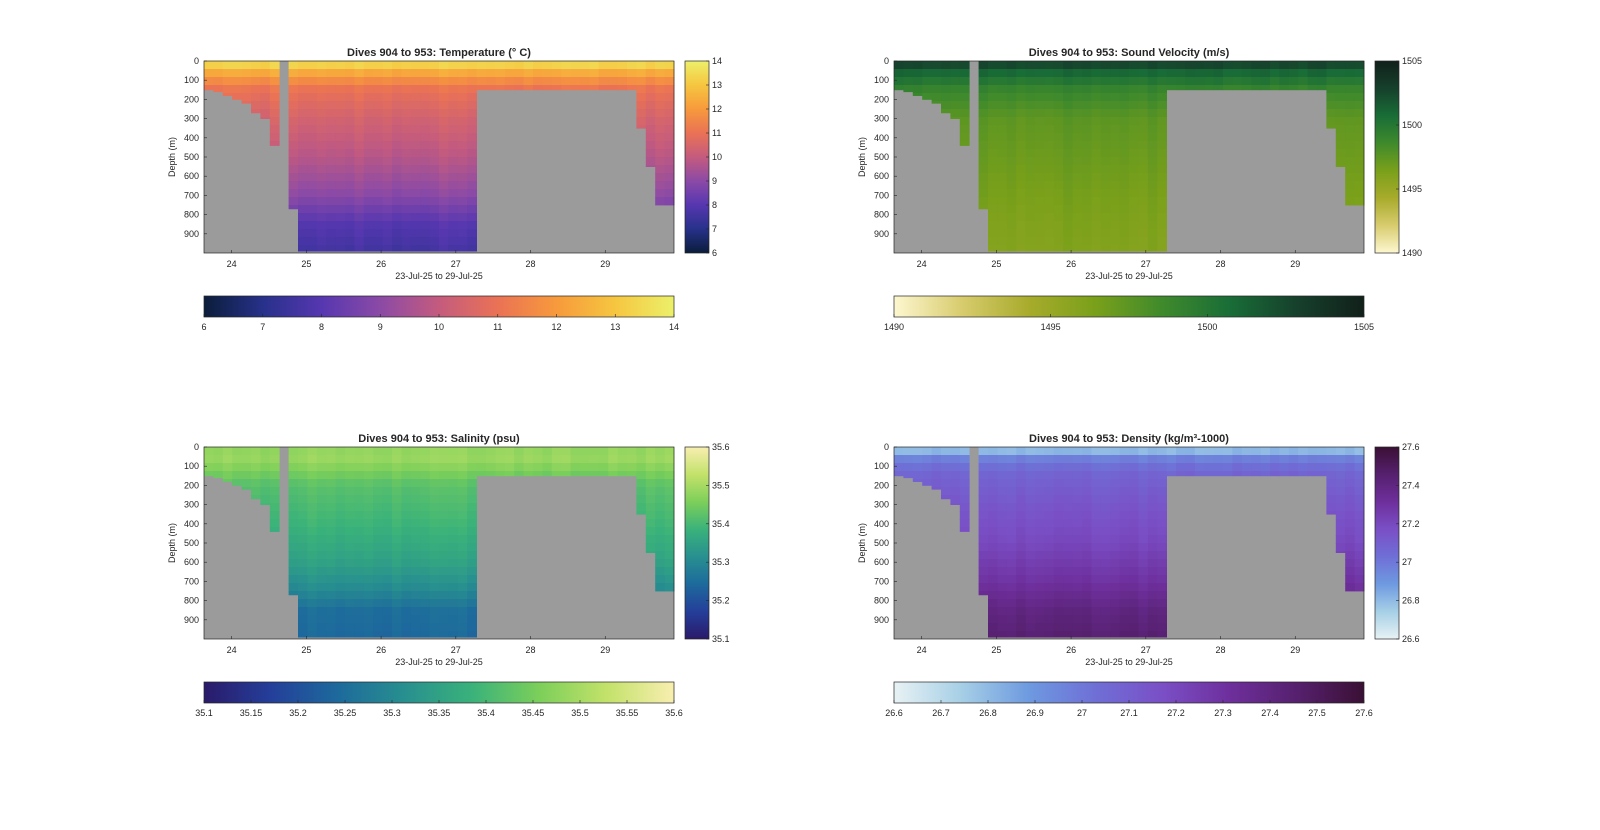 The image size is (1600, 830). I want to click on x-tick-label: 24, so click(232, 264).